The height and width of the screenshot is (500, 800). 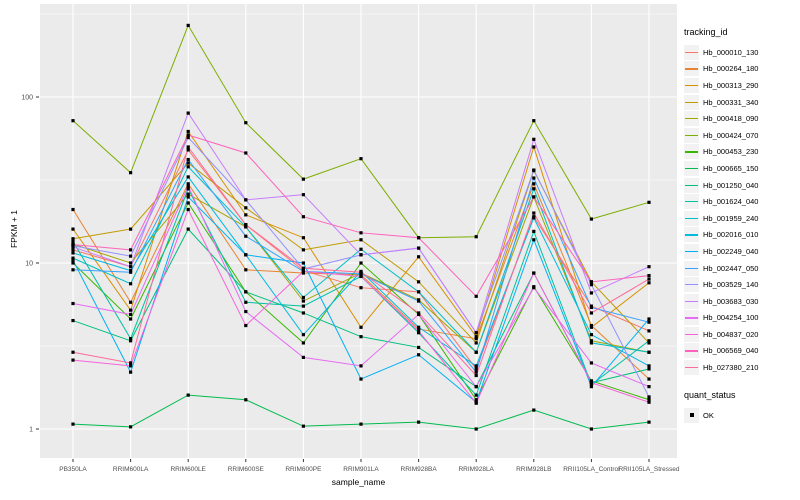 I want to click on legend-item-Hb_001250_040: Hb_001250_040, so click(x=741, y=185).